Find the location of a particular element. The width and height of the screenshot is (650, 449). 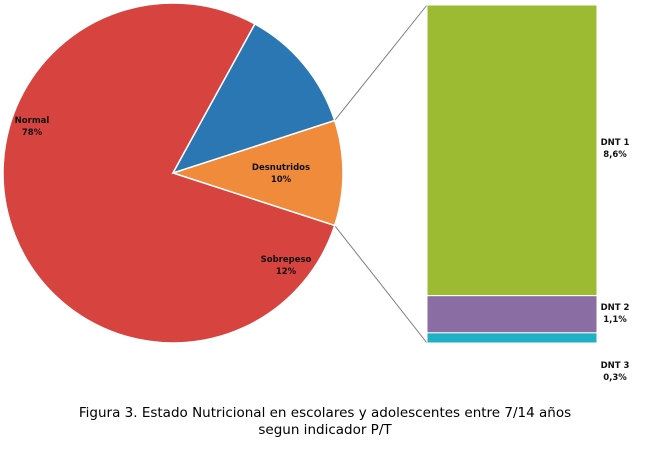

connector-line-bottom is located at coordinates (381, 284).